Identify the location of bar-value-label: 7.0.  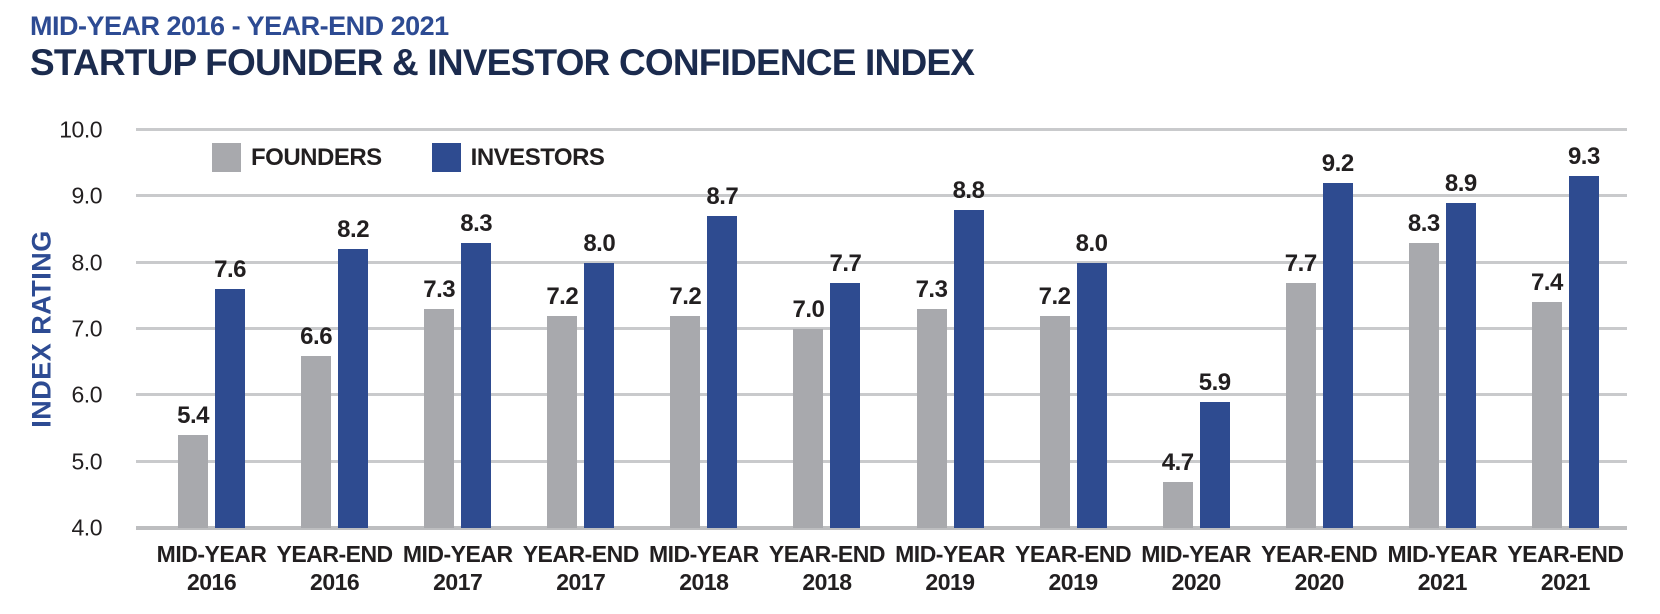
(808, 309).